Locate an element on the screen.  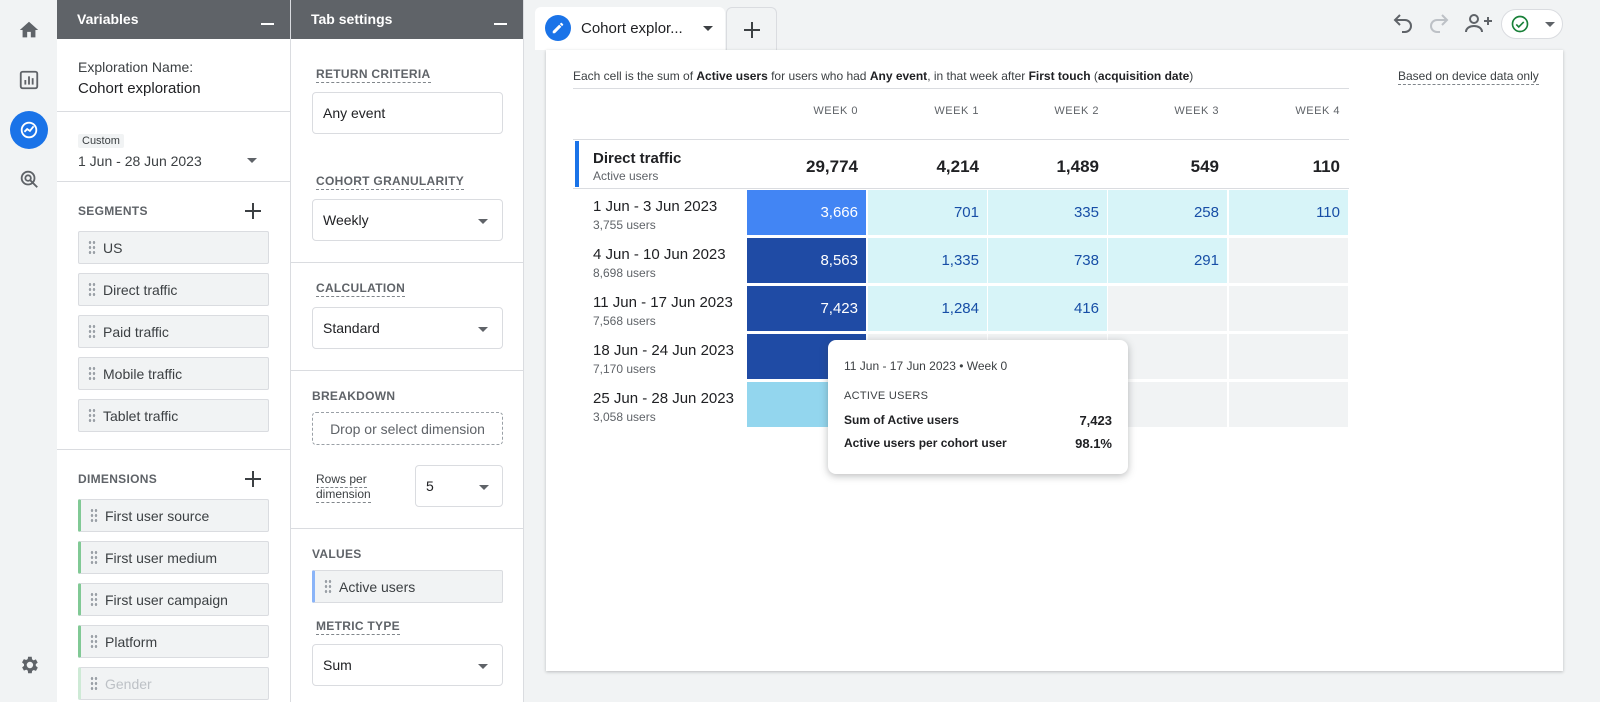
minimize-variables-icon is located at coordinates (267, 24).